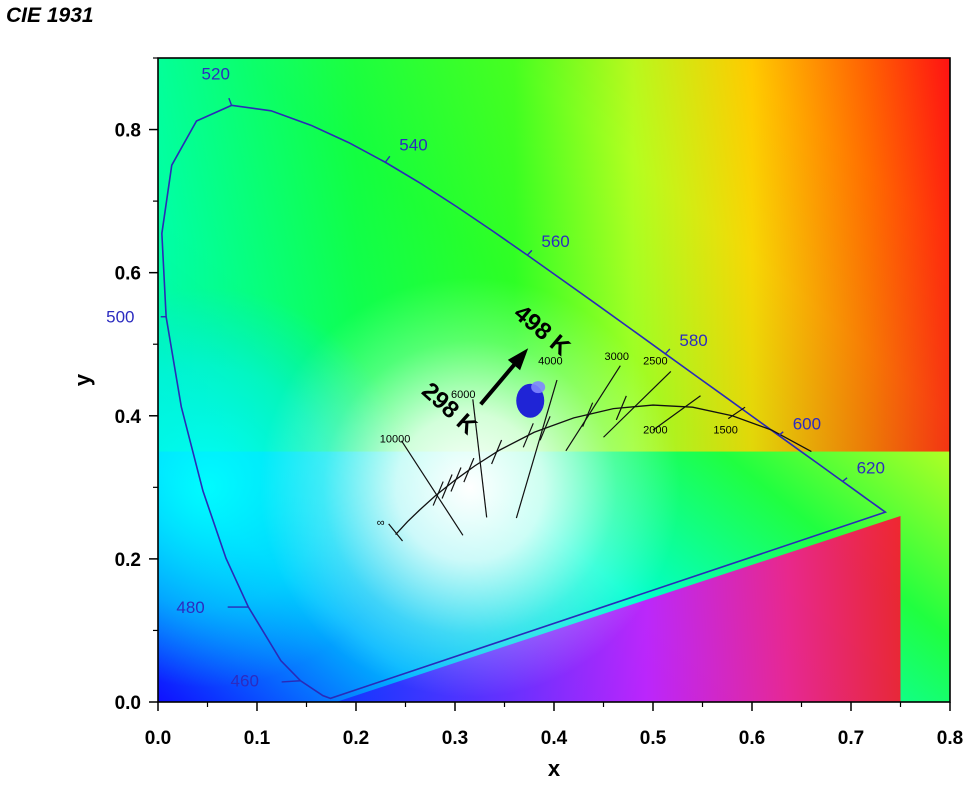 This screenshot has height=797, width=975. I want to click on x-tick-label: 0.3, so click(455, 738).